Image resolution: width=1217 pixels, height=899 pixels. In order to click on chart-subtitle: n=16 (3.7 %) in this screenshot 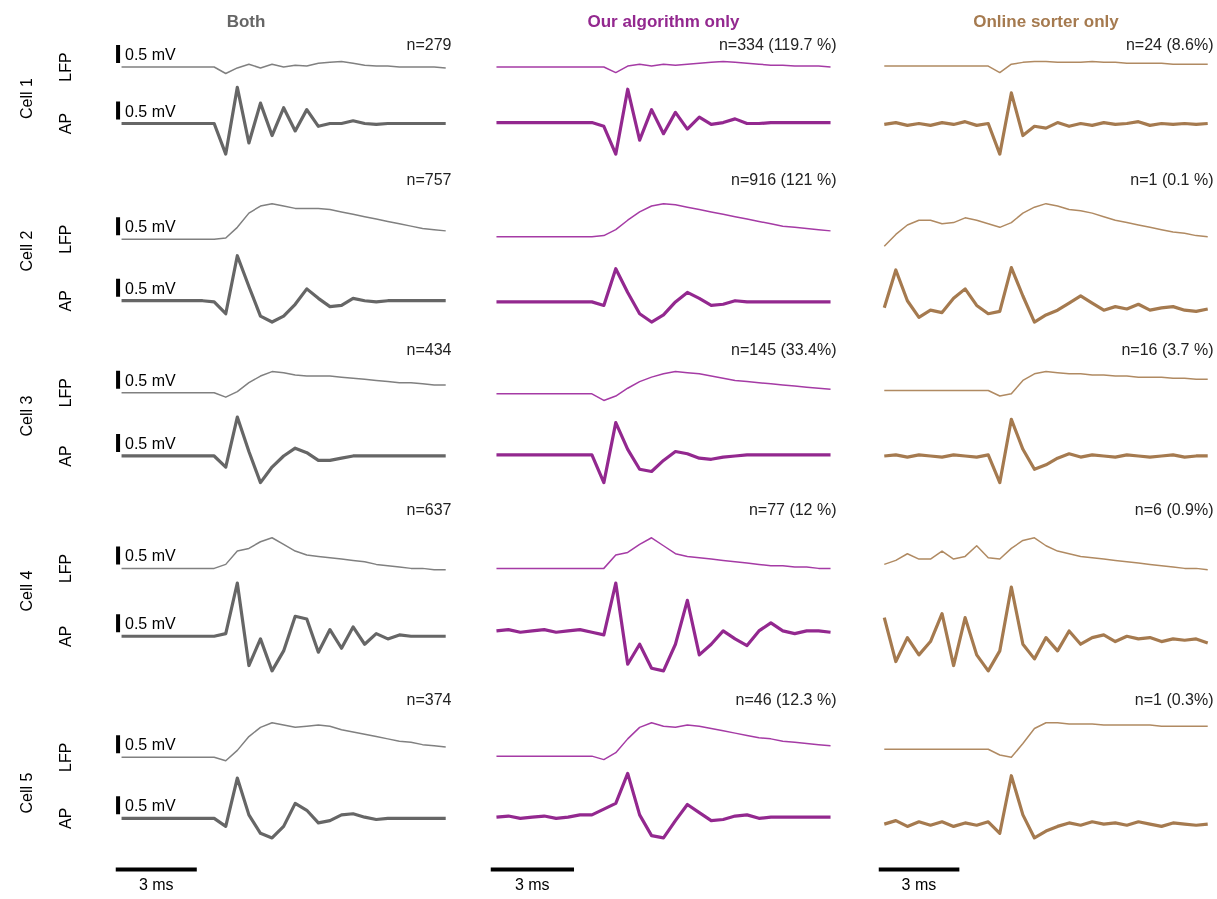, I will do `click(1167, 349)`.